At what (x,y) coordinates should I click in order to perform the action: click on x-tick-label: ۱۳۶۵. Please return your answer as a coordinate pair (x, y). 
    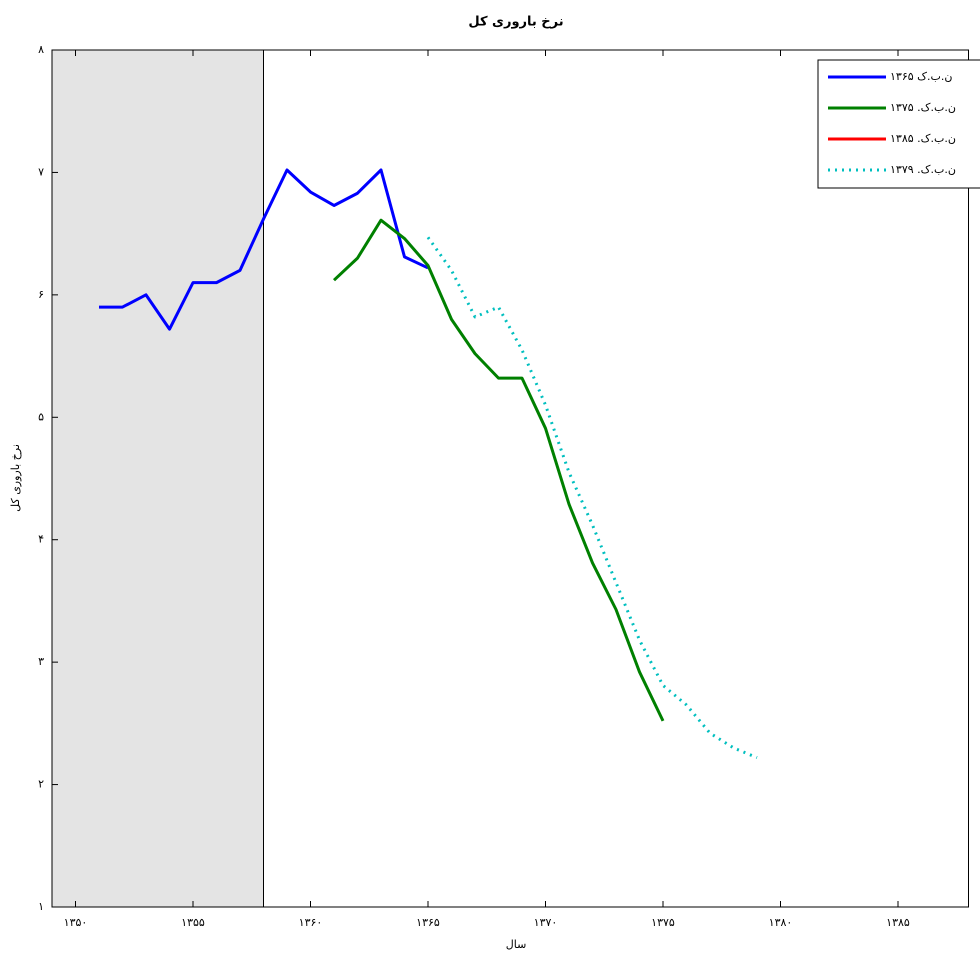
    Looking at the image, I should click on (428, 922).